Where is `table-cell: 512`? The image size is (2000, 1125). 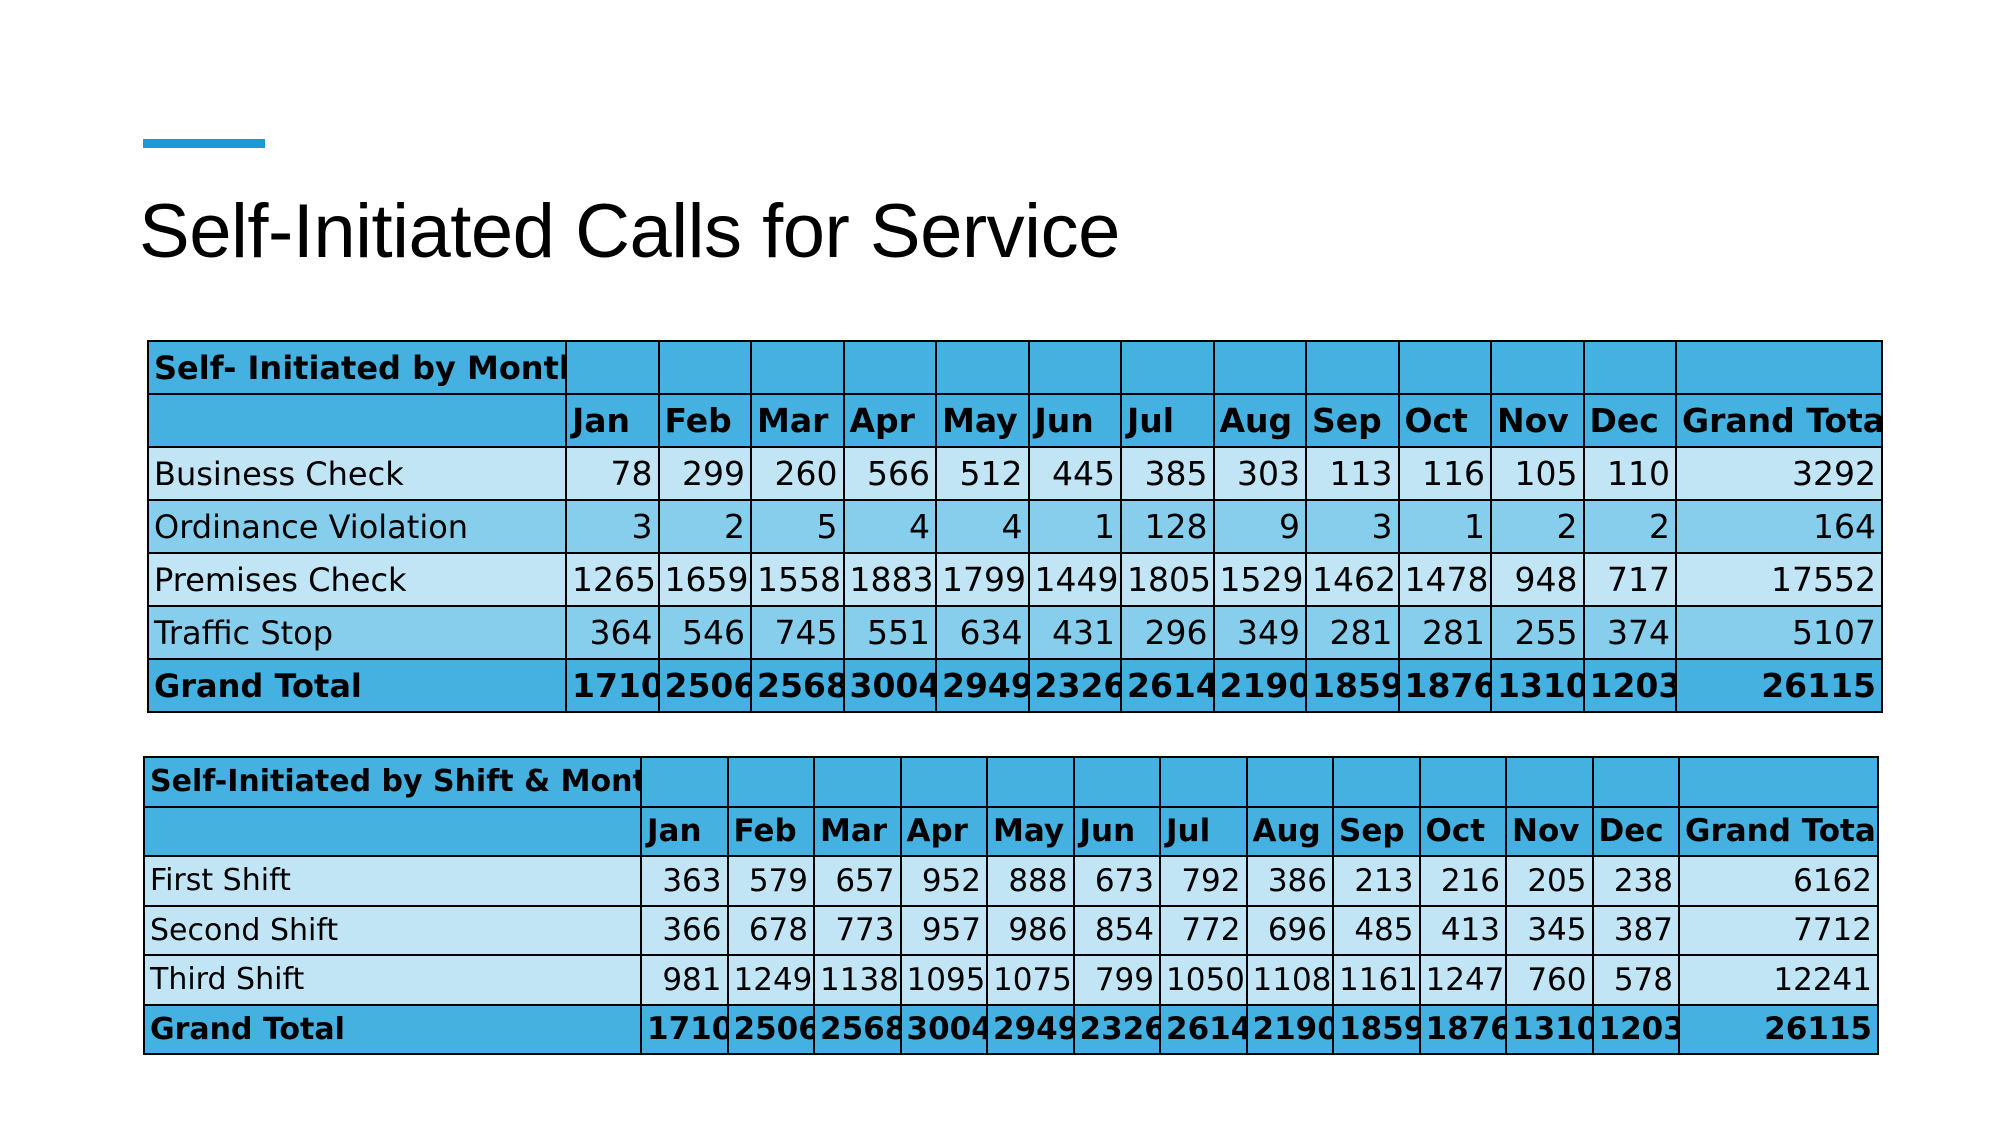
table-cell: 512 is located at coordinates (982, 473).